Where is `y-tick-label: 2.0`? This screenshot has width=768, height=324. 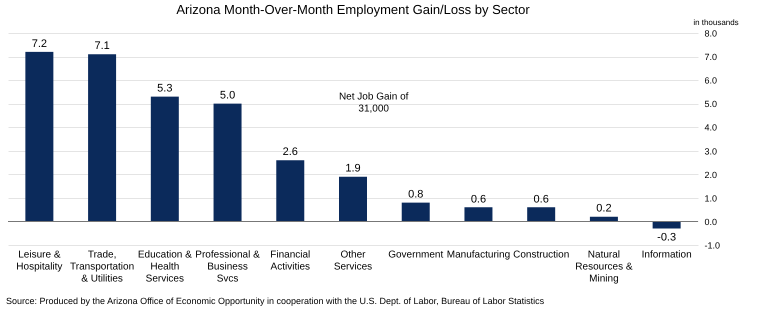
y-tick-label: 2.0 is located at coordinates (711, 175).